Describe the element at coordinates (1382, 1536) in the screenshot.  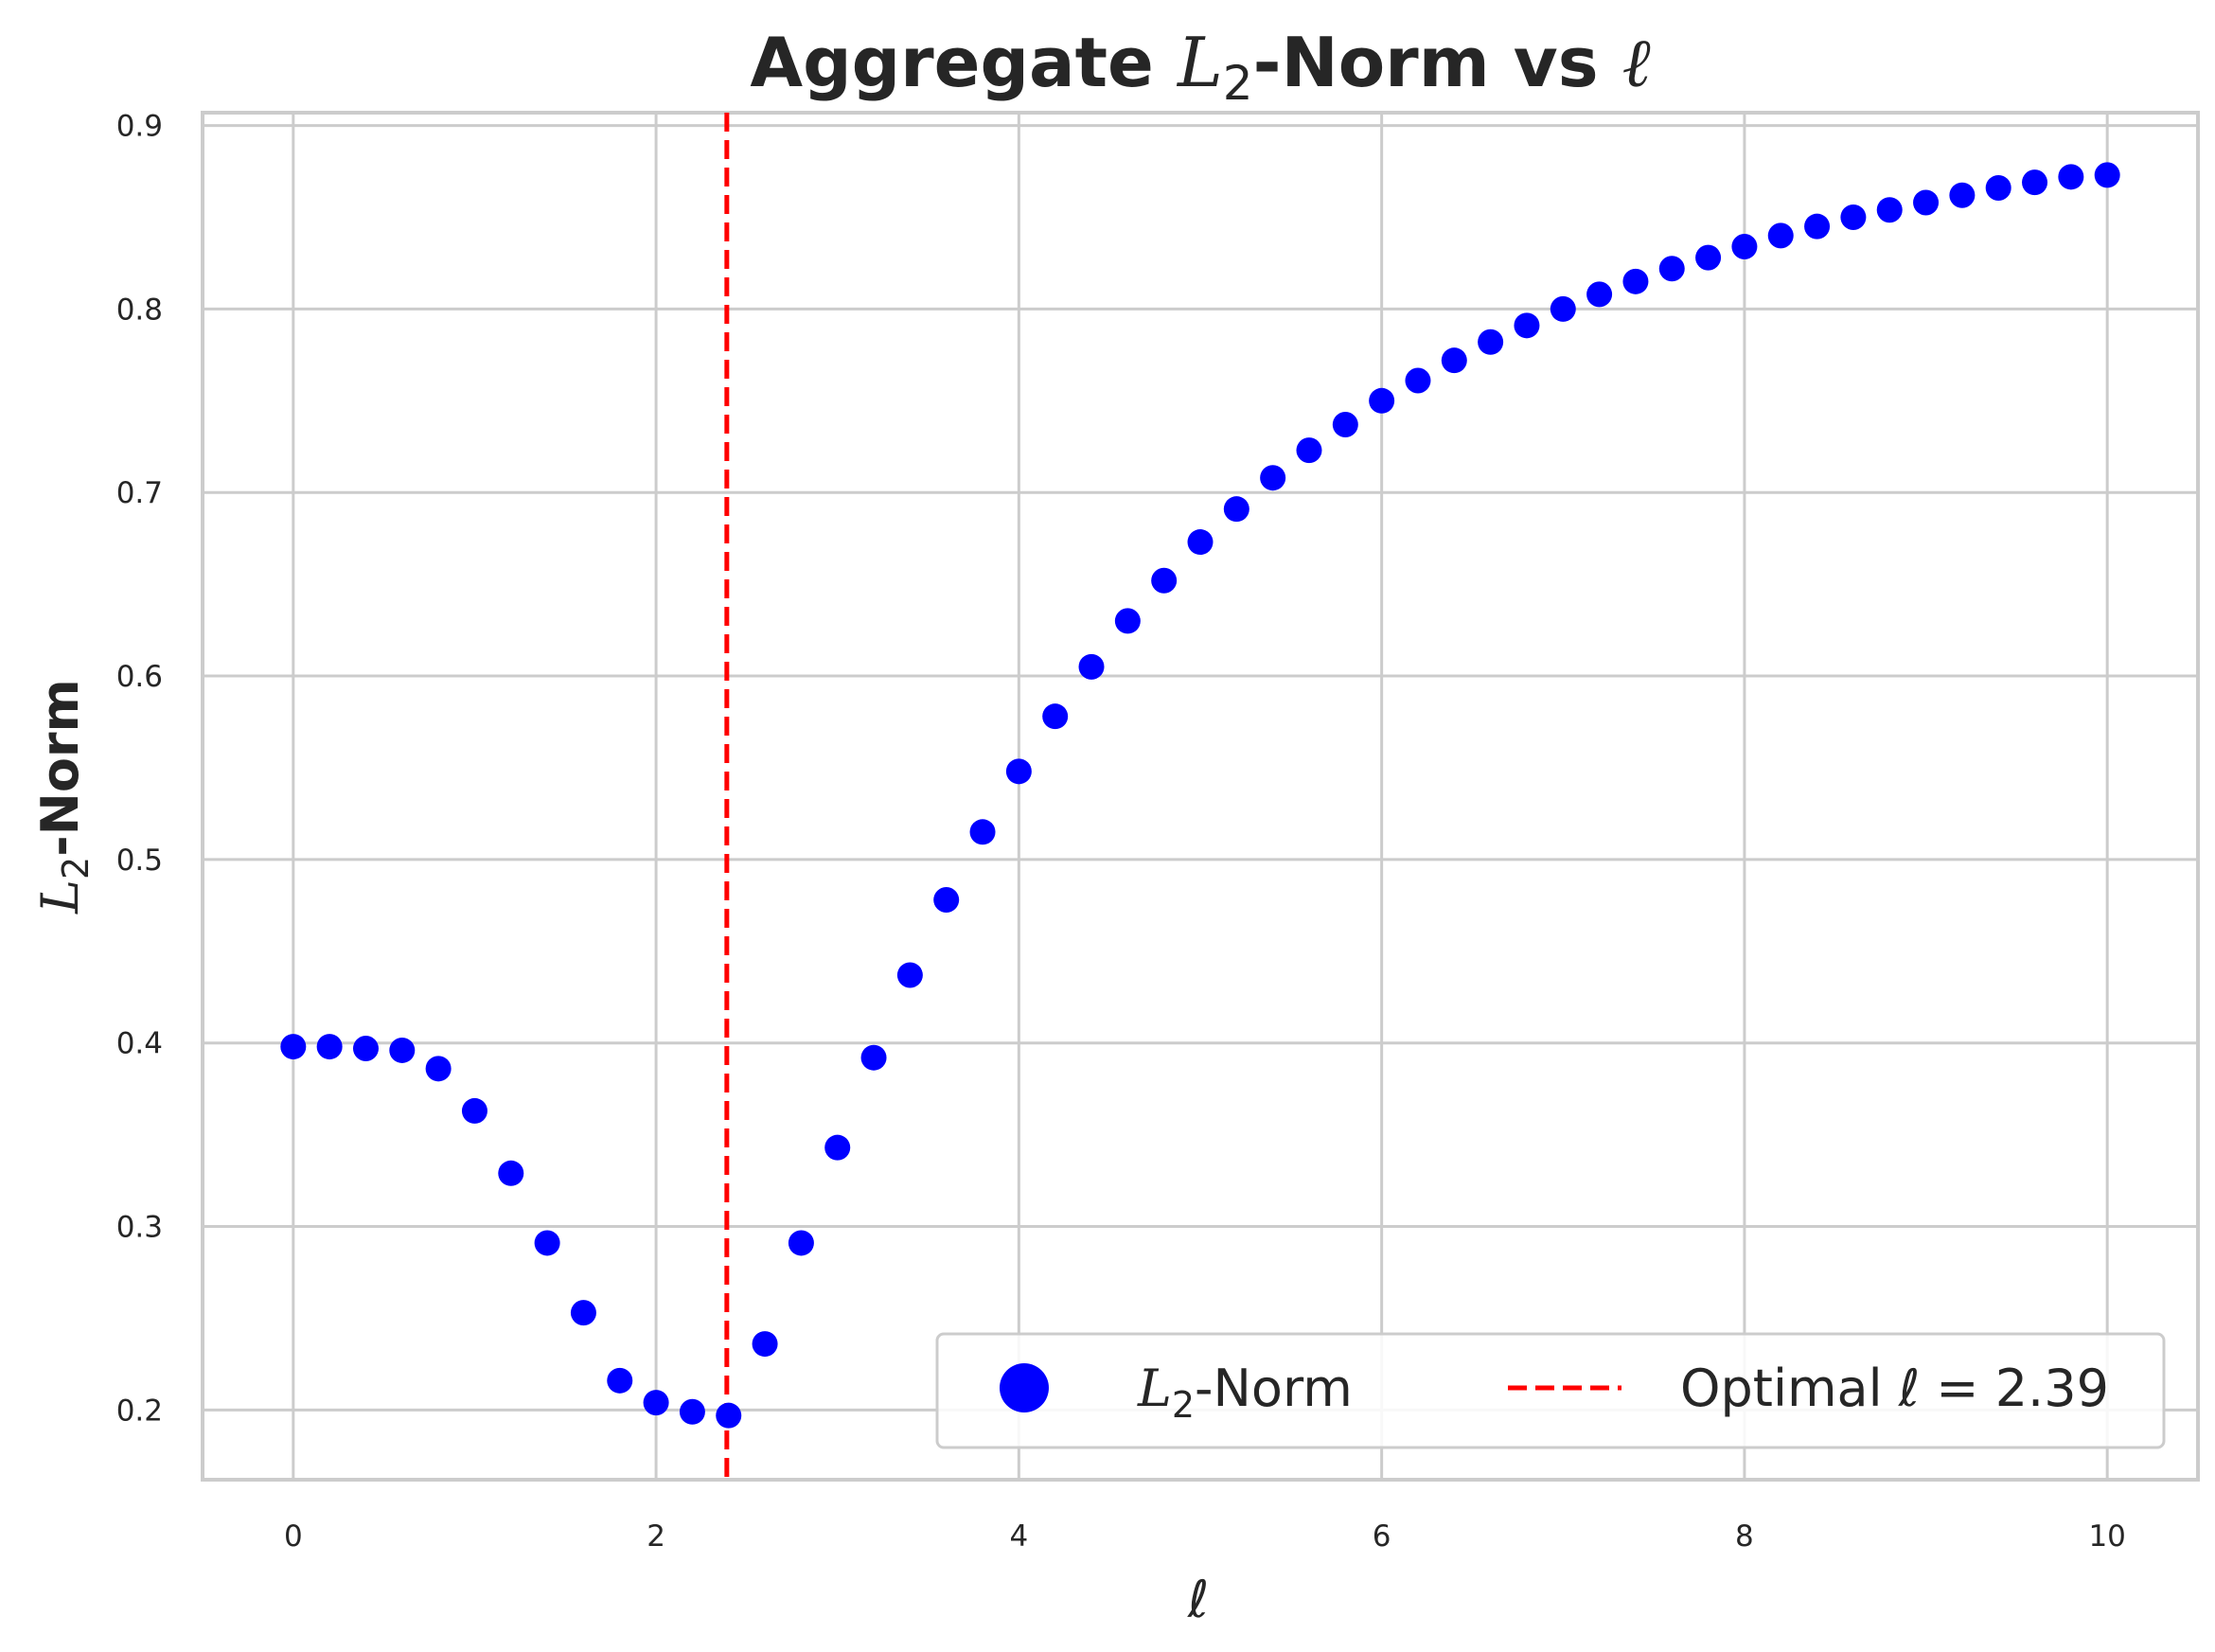
I see `x-tick-label: 6` at that location.